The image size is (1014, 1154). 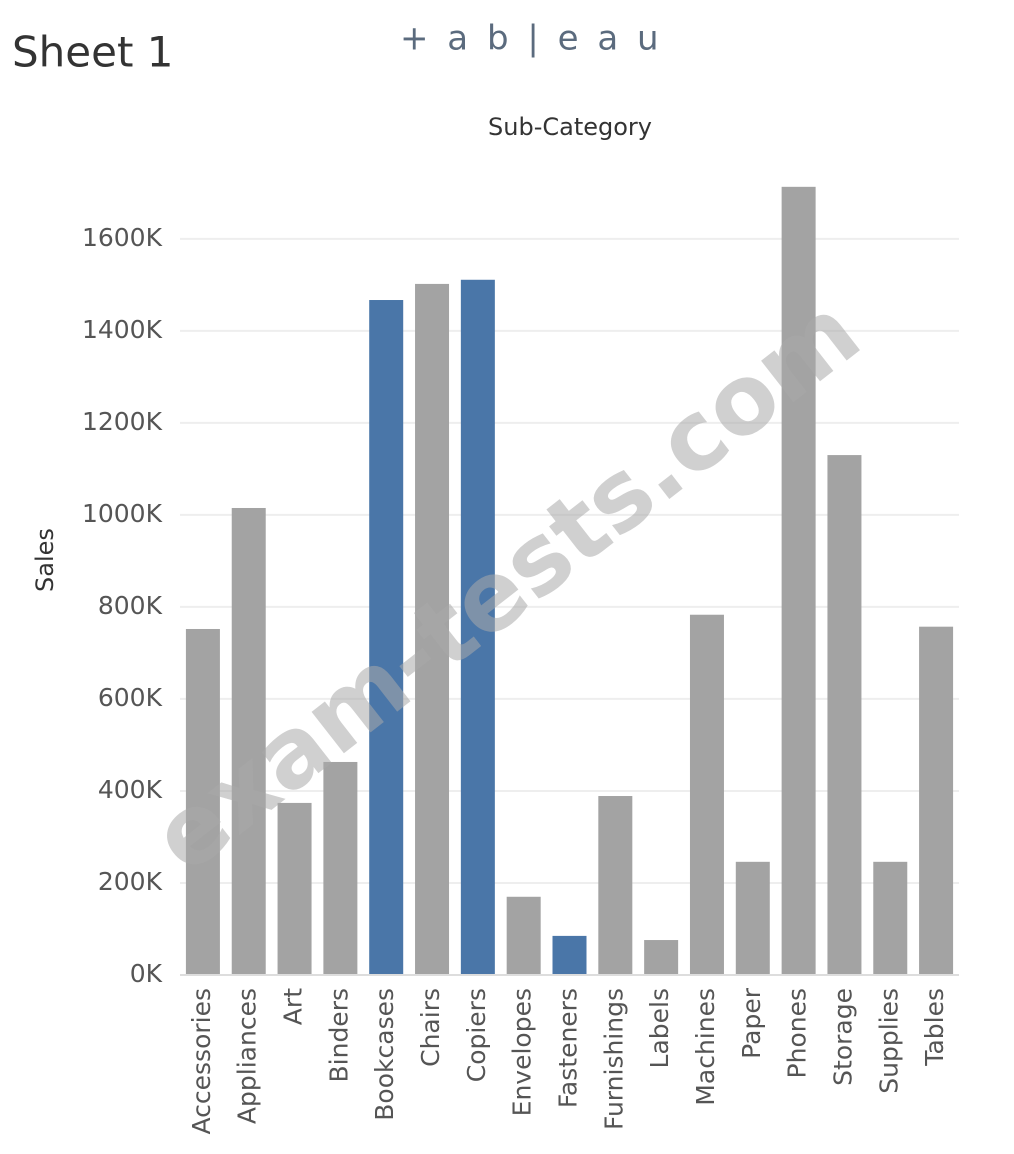 I want to click on x-tick-label: Binders, so click(x=338, y=1035).